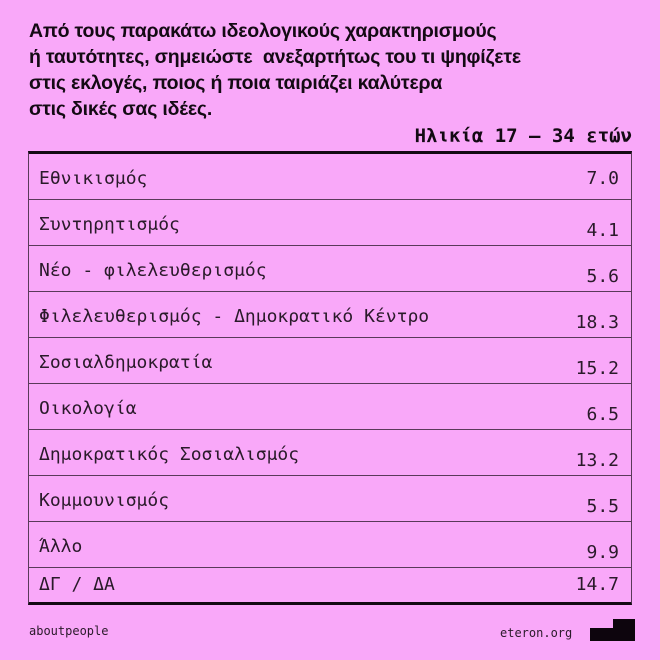 The image size is (660, 660). I want to click on row-value: 4.1, so click(602, 230).